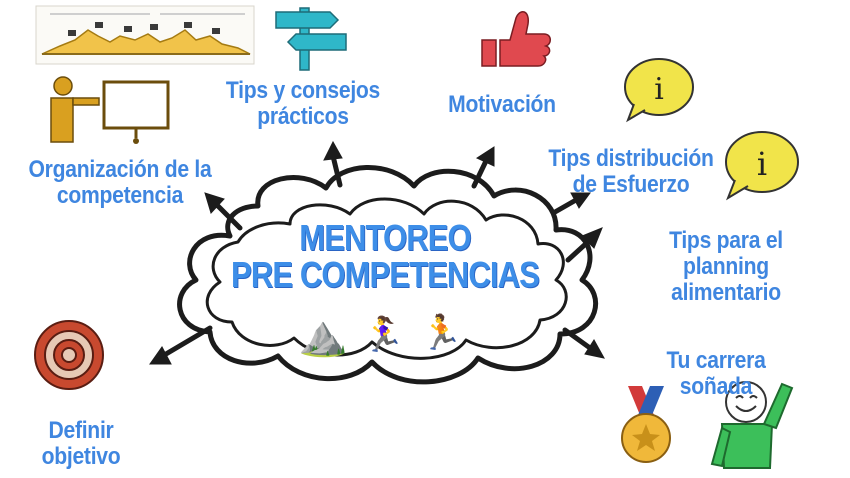 This screenshot has width=850, height=478. What do you see at coordinates (631, 171) in the screenshot?
I see `label-tips-distribucion: Tips distribución de Esfuerzo` at bounding box center [631, 171].